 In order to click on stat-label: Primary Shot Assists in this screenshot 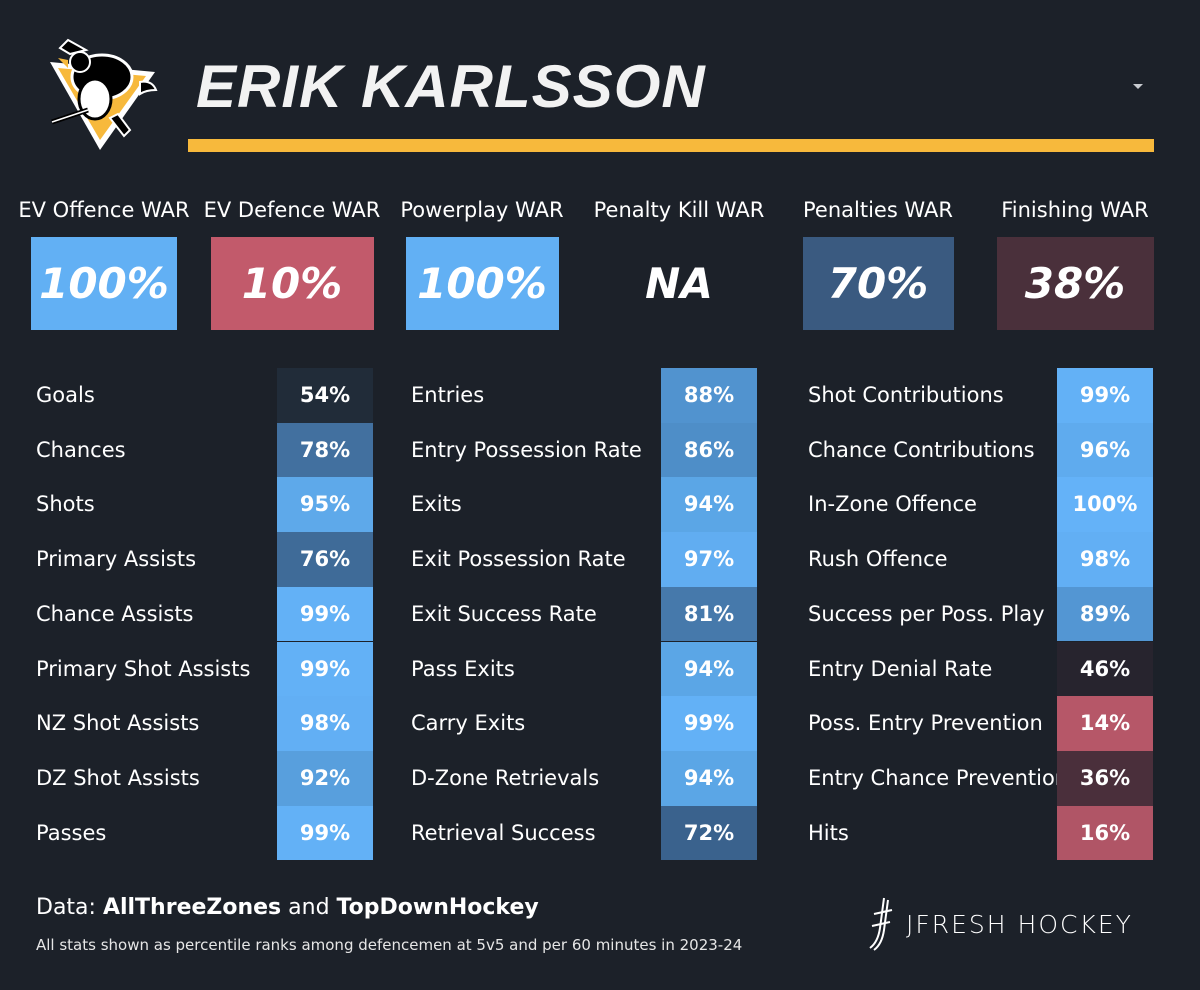, I will do `click(143, 668)`.